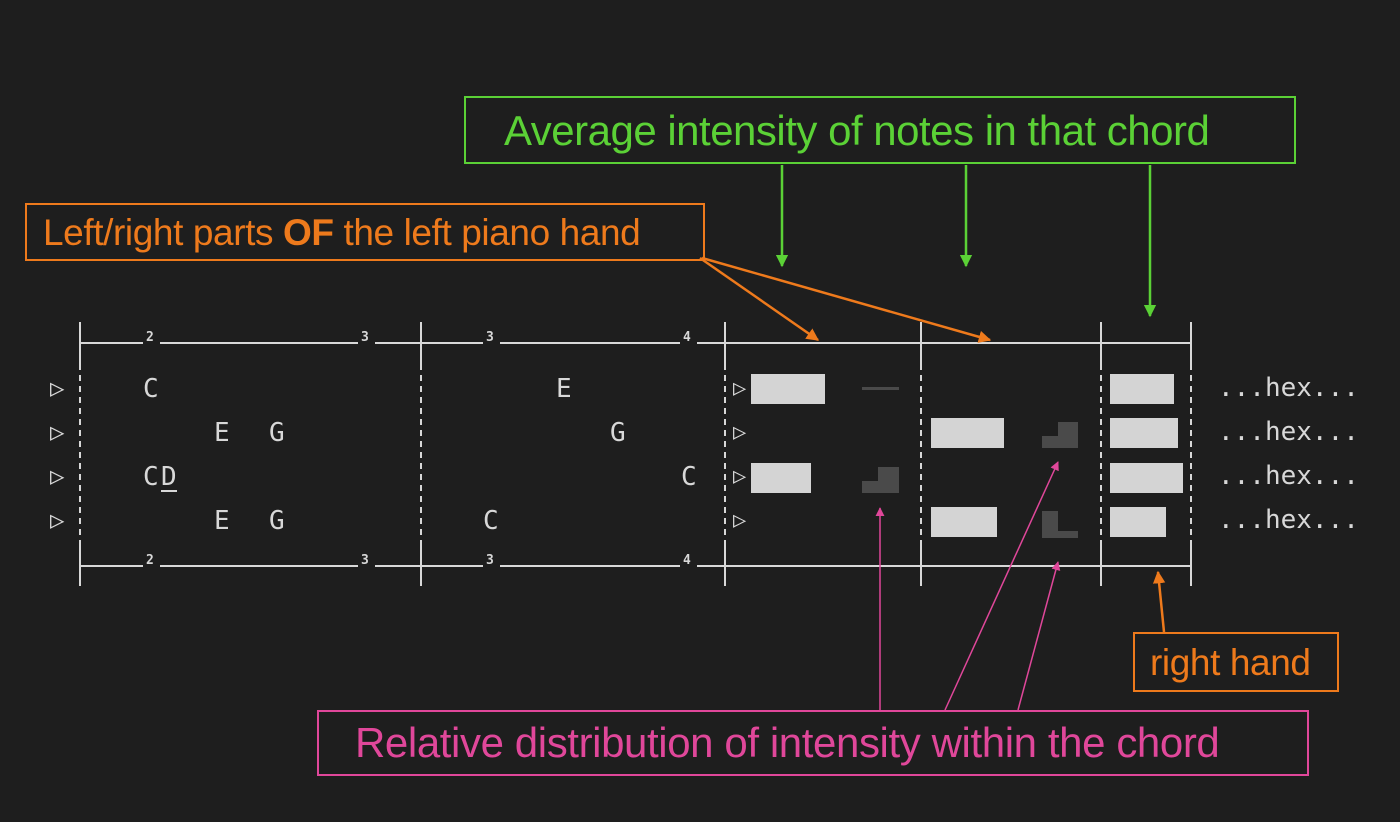  What do you see at coordinates (163, 232) in the screenshot?
I see `left-right-parts-text-pre: Left/right parts` at bounding box center [163, 232].